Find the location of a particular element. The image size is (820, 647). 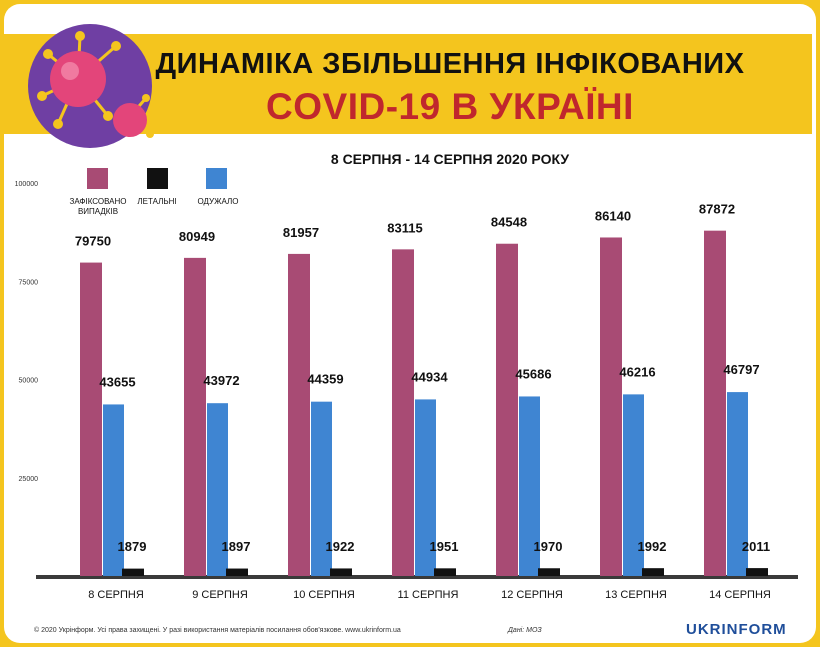

data-label-recovered: 43972 is located at coordinates (221, 380).